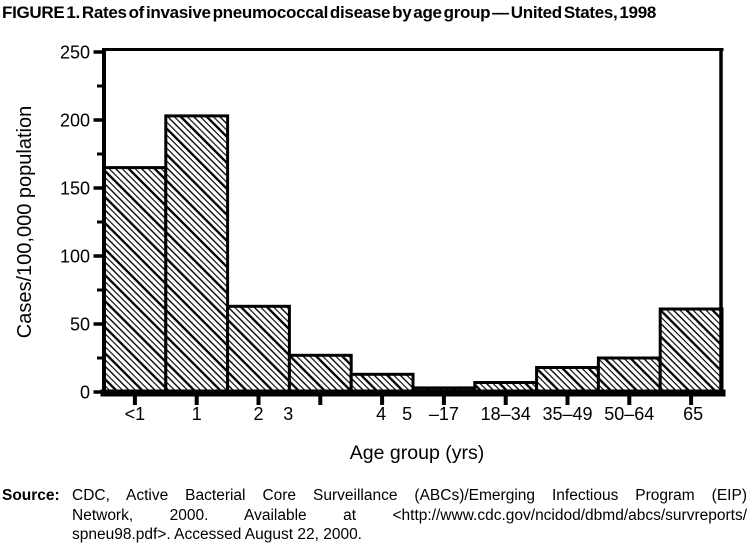 This screenshot has height=545, width=749. I want to click on y-axis-title: Cases/100,000 population, so click(25, 222).